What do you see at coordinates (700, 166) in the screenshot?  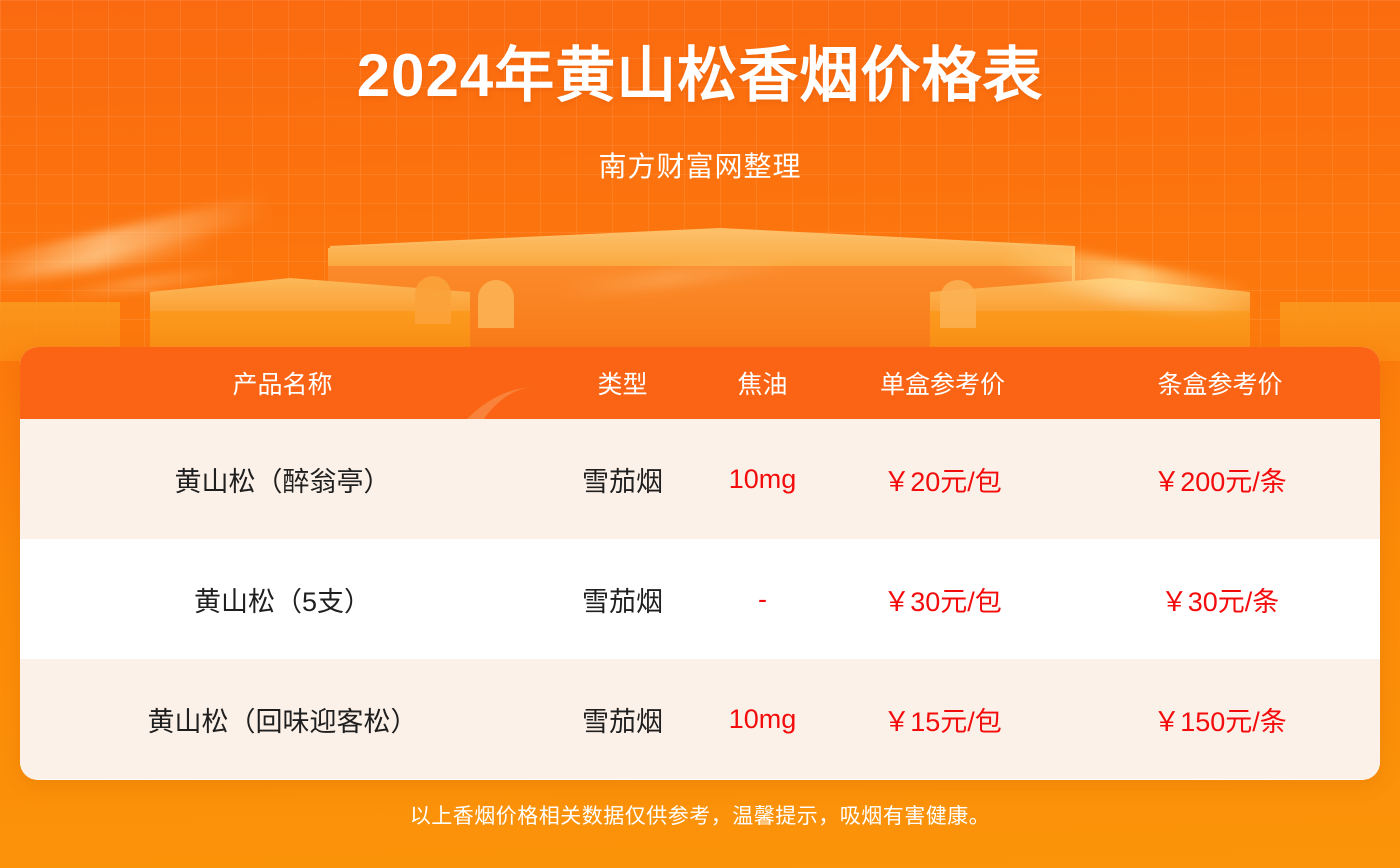 I see `page-subtitle: 南方财富网整理` at bounding box center [700, 166].